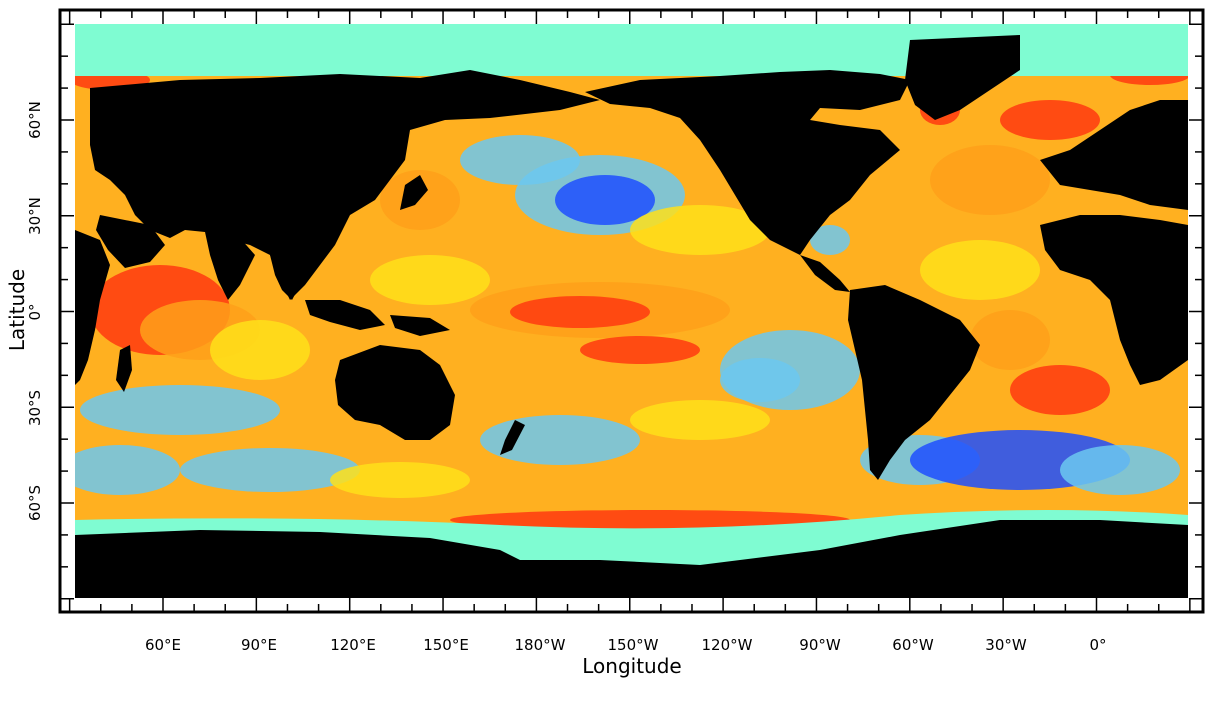 The width and height of the screenshot is (1214, 728). What do you see at coordinates (962, 77) in the screenshot?
I see `greenland-land` at bounding box center [962, 77].